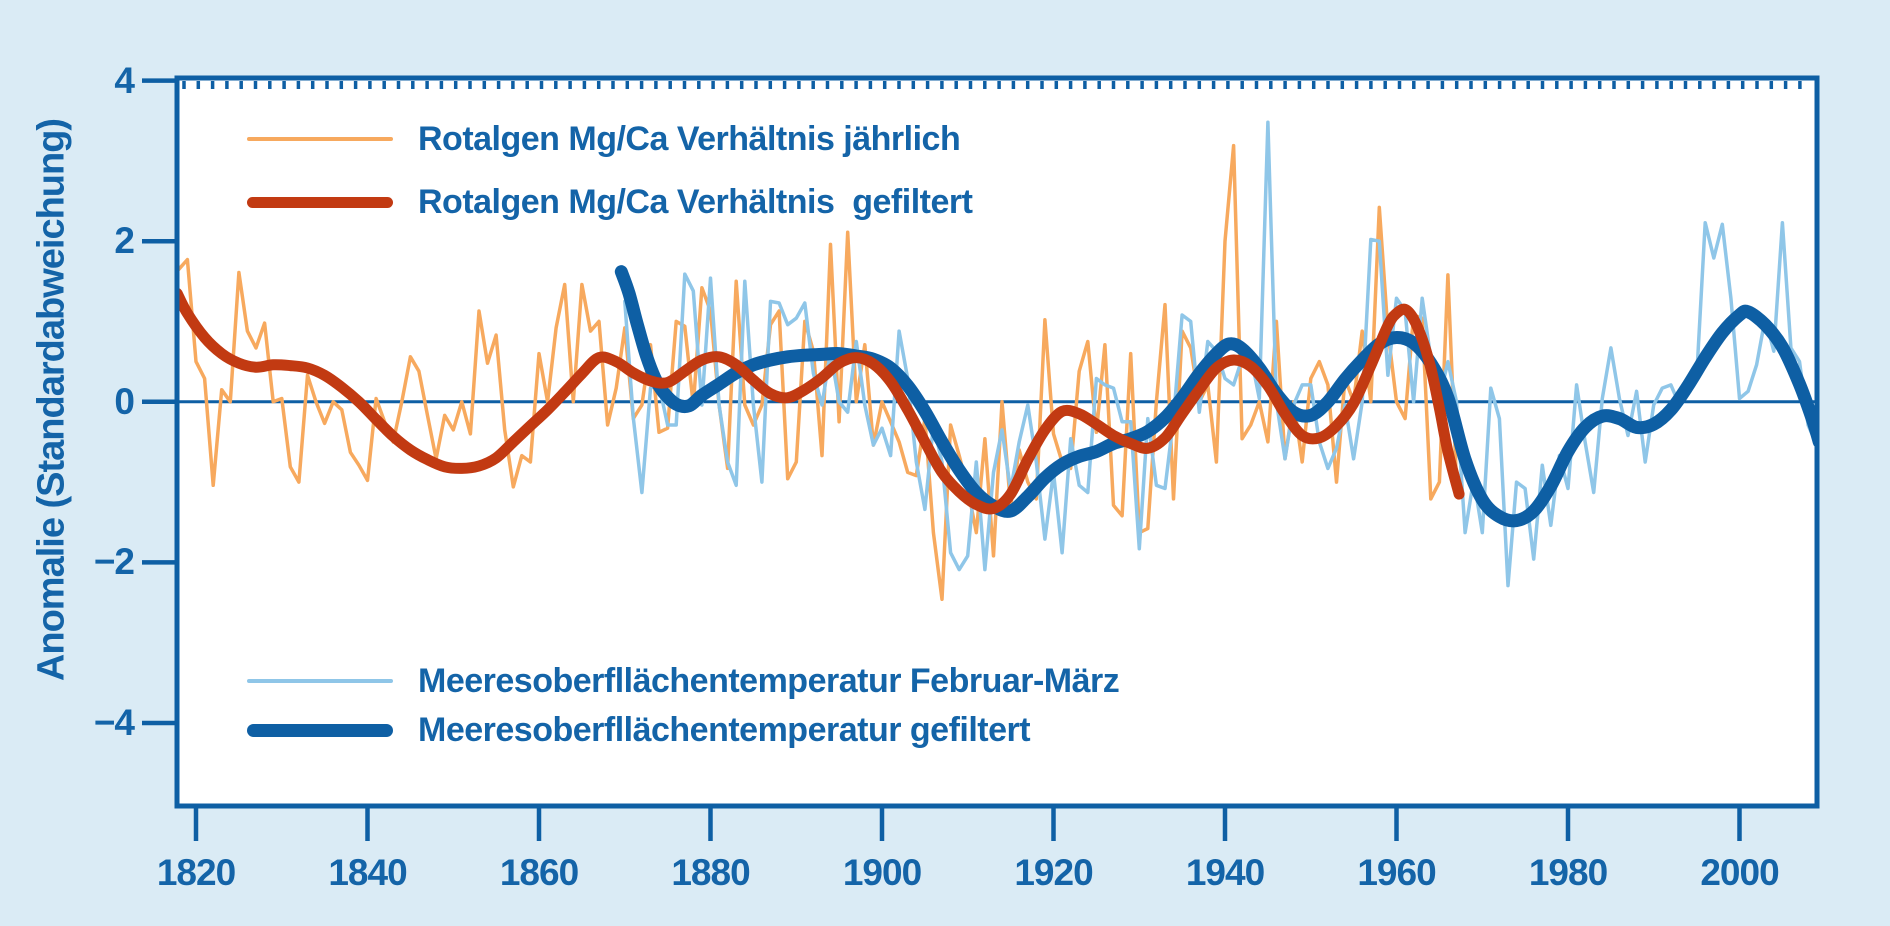 The width and height of the screenshot is (1890, 926). What do you see at coordinates (320, 730) in the screenshot?
I see `legend-swatch-sst-gefiltert-line` at bounding box center [320, 730].